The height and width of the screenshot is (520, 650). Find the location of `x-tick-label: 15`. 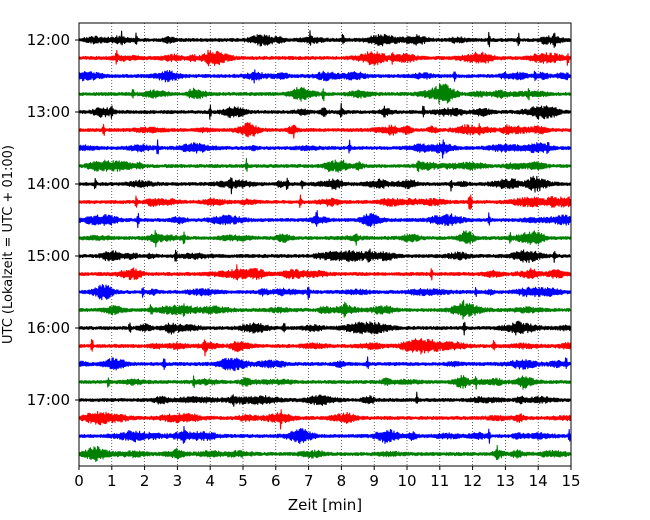

x-tick-label: 15 is located at coordinates (570, 481).